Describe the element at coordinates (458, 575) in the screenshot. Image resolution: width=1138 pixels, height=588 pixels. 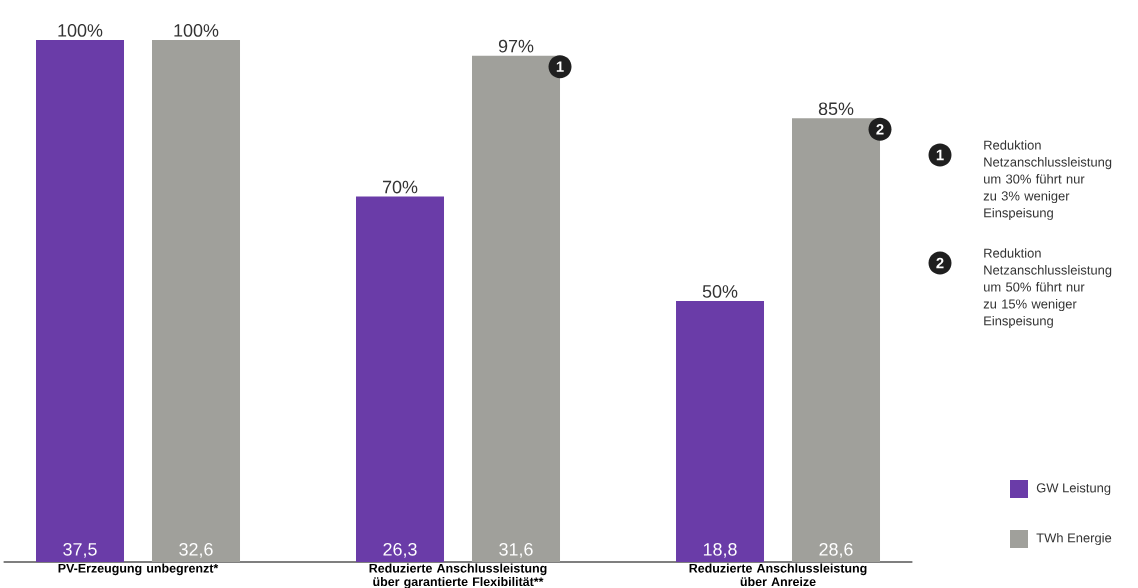
I see `x-tick-label: Reduzierte Anschlussleistung über garantierte Flexibilität**` at that location.